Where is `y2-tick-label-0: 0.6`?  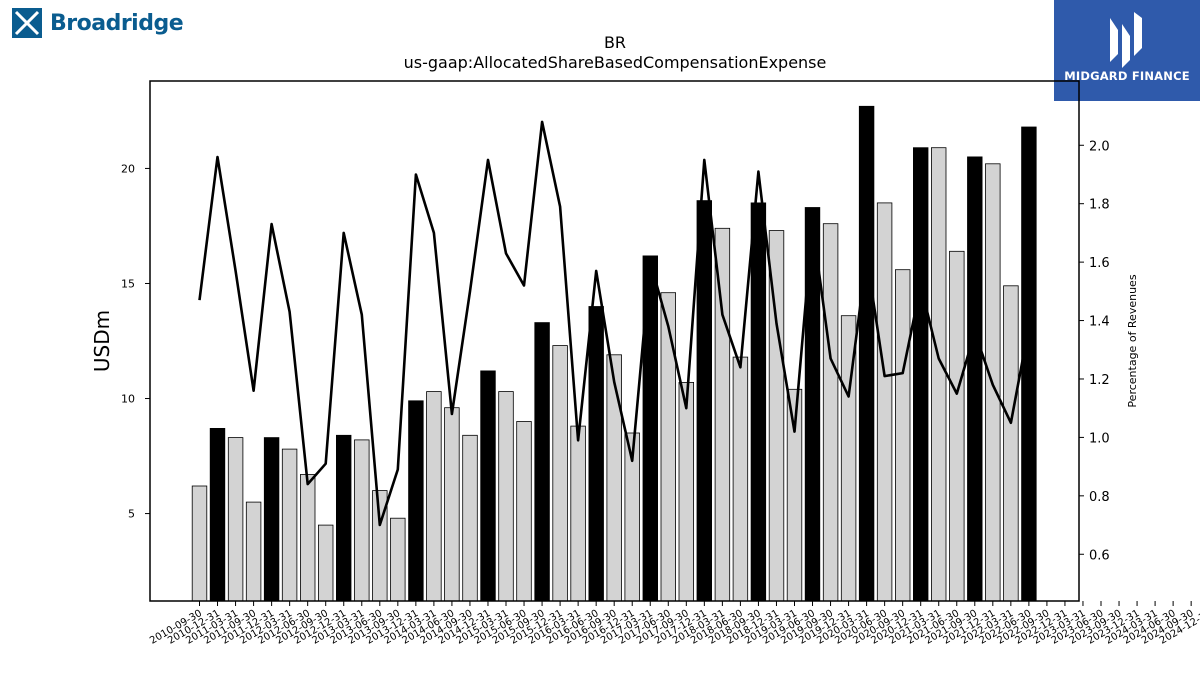
y2-tick-label-0: 0.6 is located at coordinates (1099, 555).